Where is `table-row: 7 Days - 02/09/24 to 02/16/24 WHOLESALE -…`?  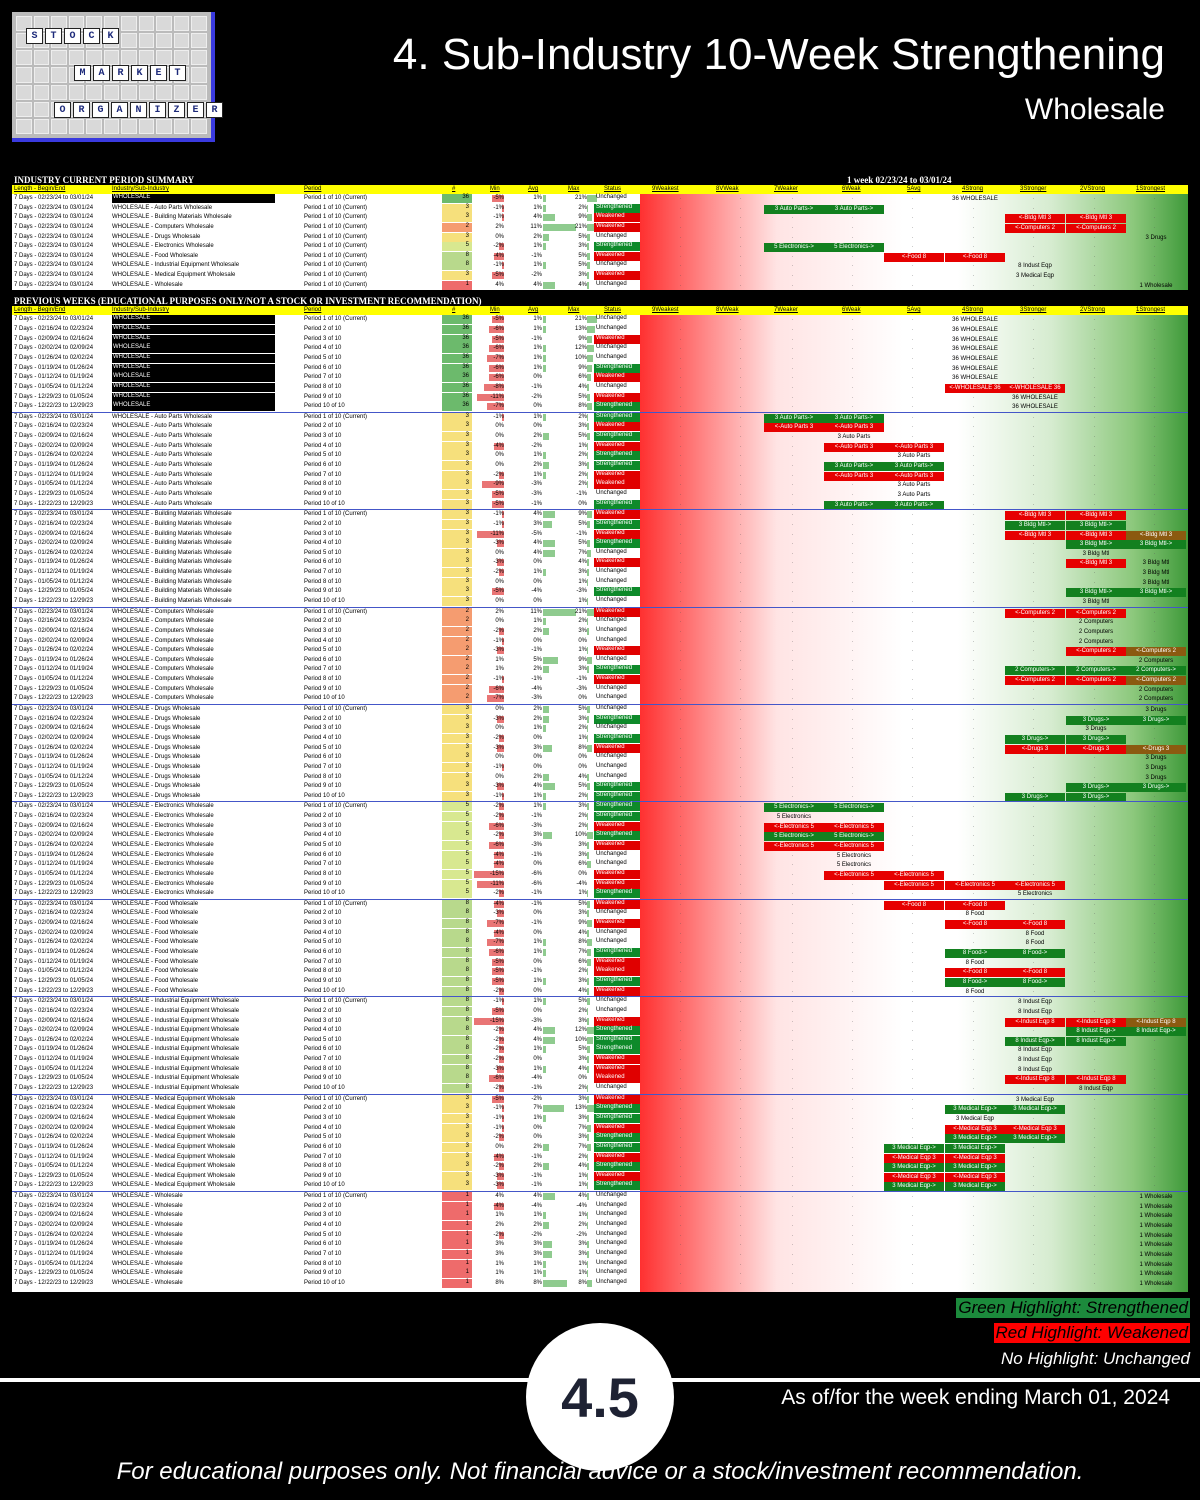 table-row: 7 Days - 02/09/24 to 02/16/24 WHOLESALE -… is located at coordinates (600, 1021).